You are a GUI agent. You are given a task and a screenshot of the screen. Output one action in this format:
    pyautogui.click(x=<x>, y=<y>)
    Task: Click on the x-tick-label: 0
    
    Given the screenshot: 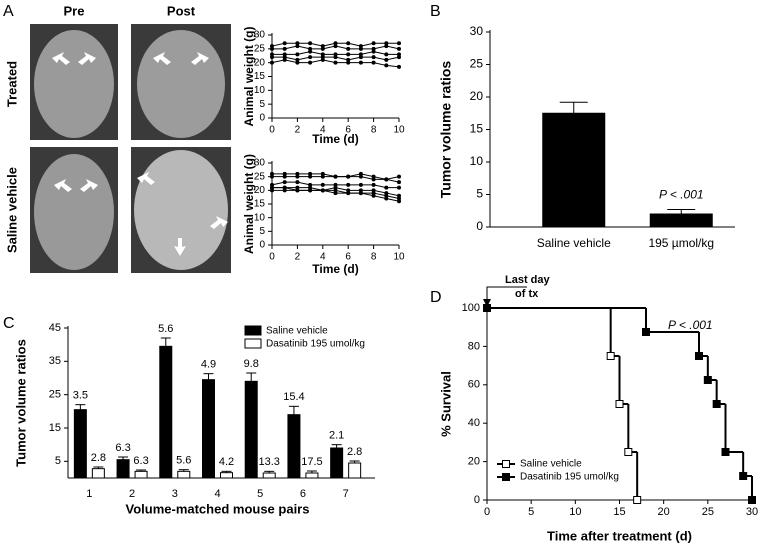 What is the action you would take?
    pyautogui.click(x=272, y=257)
    